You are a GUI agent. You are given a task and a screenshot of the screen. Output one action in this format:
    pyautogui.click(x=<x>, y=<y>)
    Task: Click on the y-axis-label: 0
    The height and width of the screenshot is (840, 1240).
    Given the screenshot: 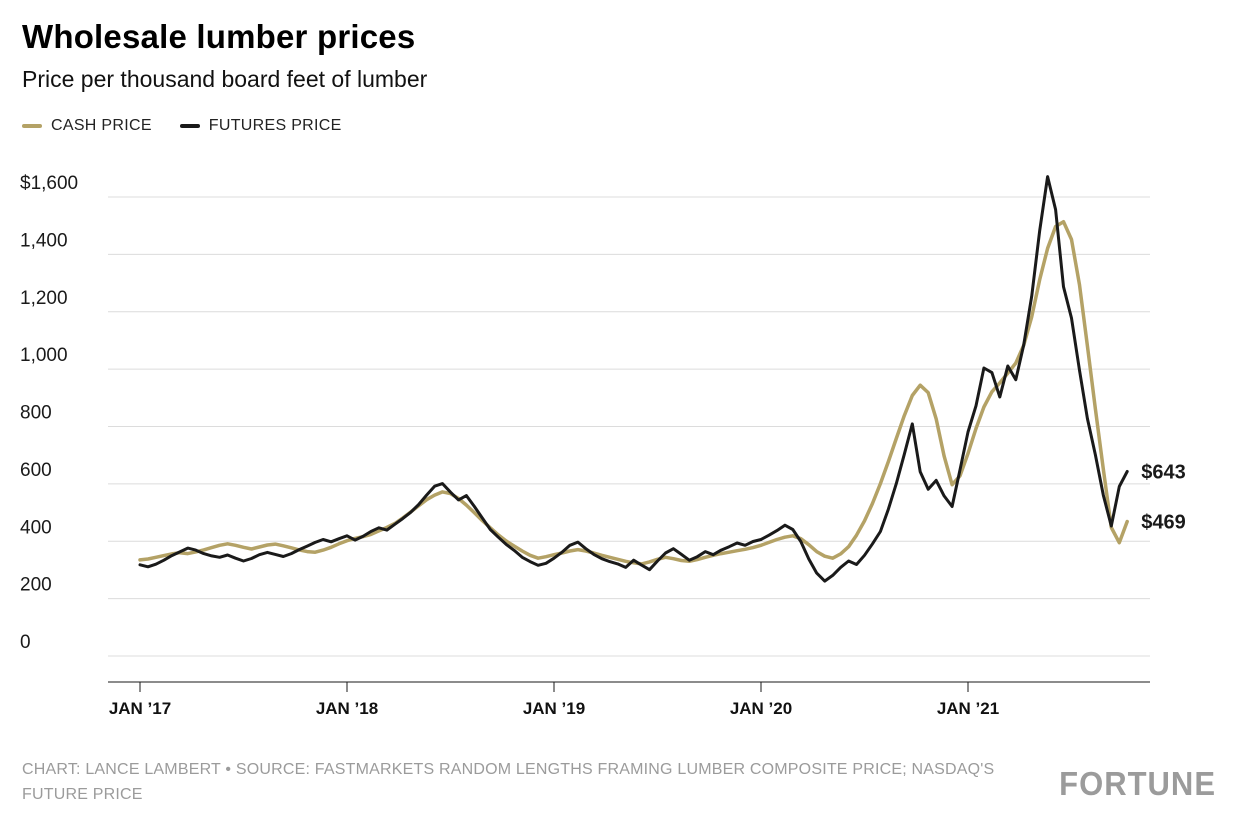 What is the action you would take?
    pyautogui.click(x=25, y=642)
    